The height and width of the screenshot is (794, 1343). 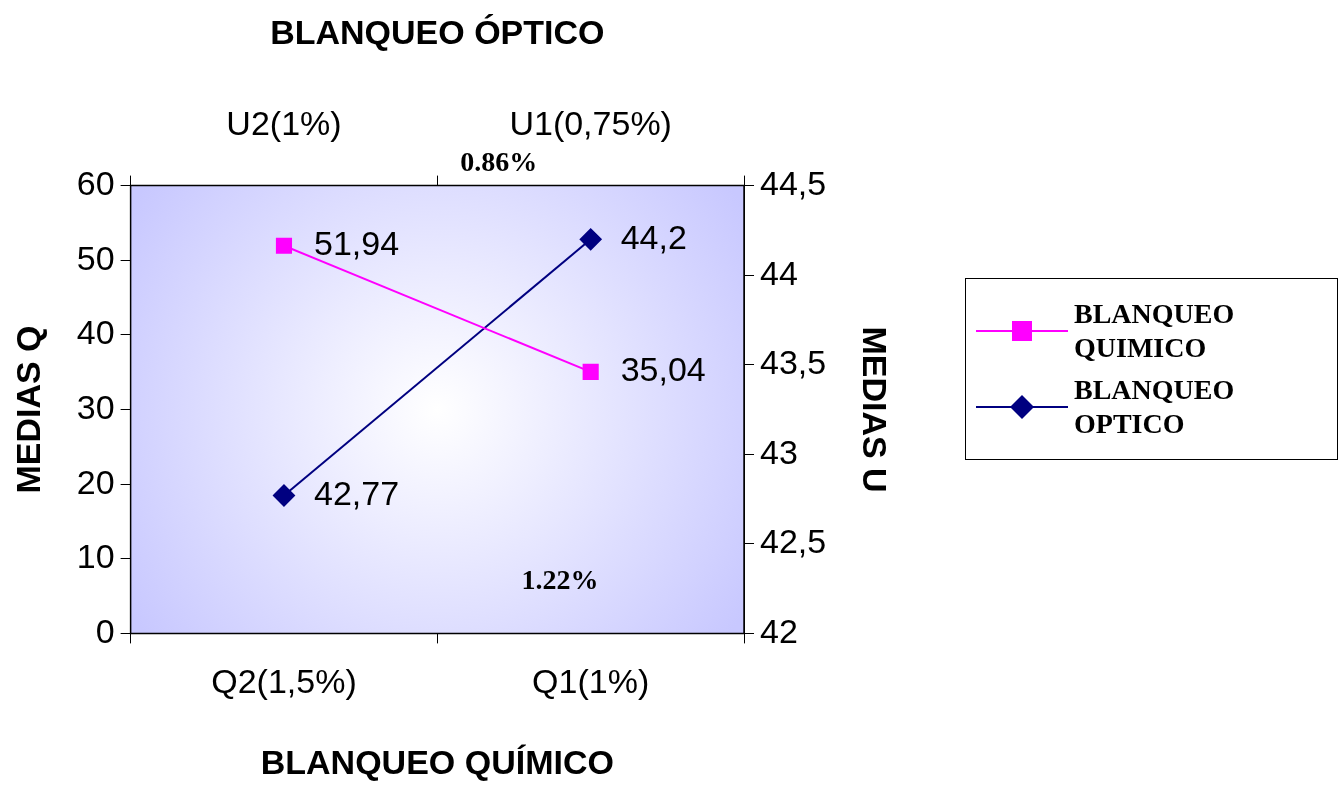 What do you see at coordinates (663, 369) in the screenshot?
I see `data-label: 35,04` at bounding box center [663, 369].